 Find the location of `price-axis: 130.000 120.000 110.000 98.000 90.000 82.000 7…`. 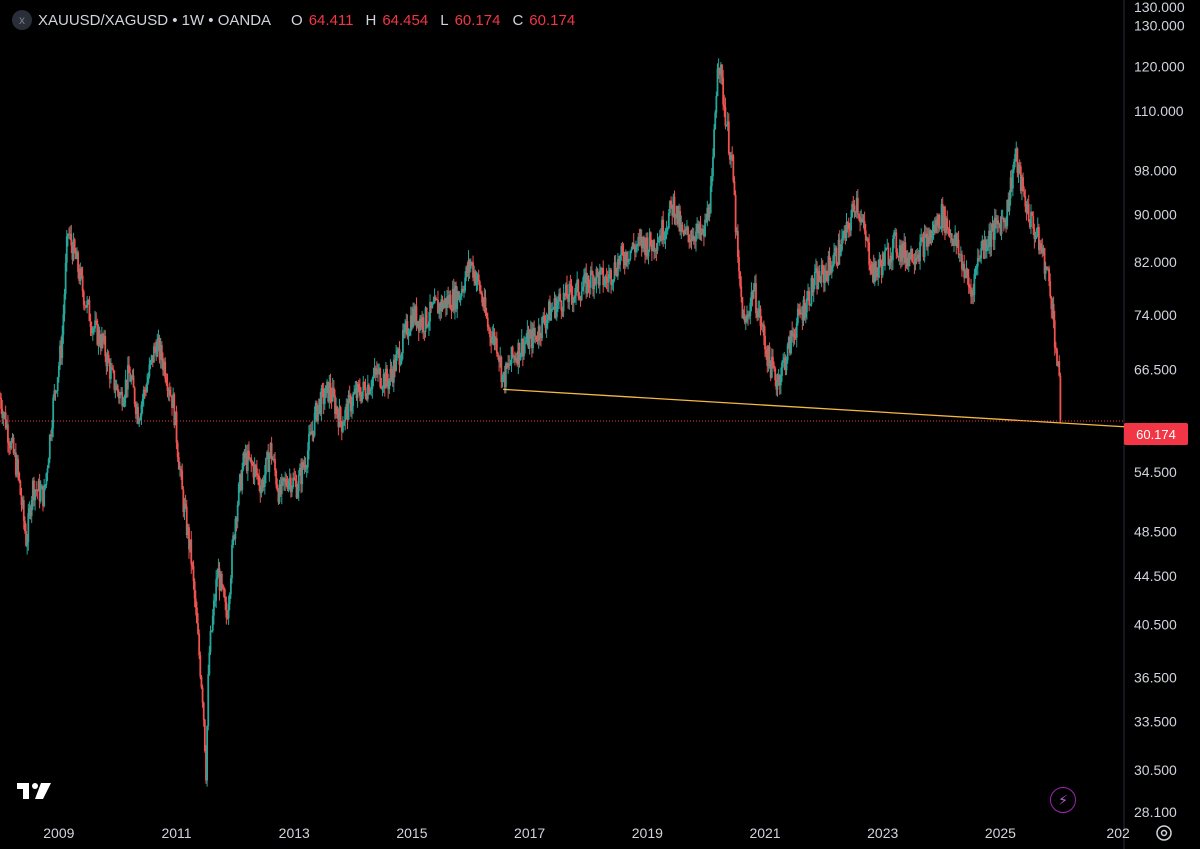

price-axis: 130.000 120.000 110.000 98.000 90.000 82.000 7… is located at coordinates (1159, 410).